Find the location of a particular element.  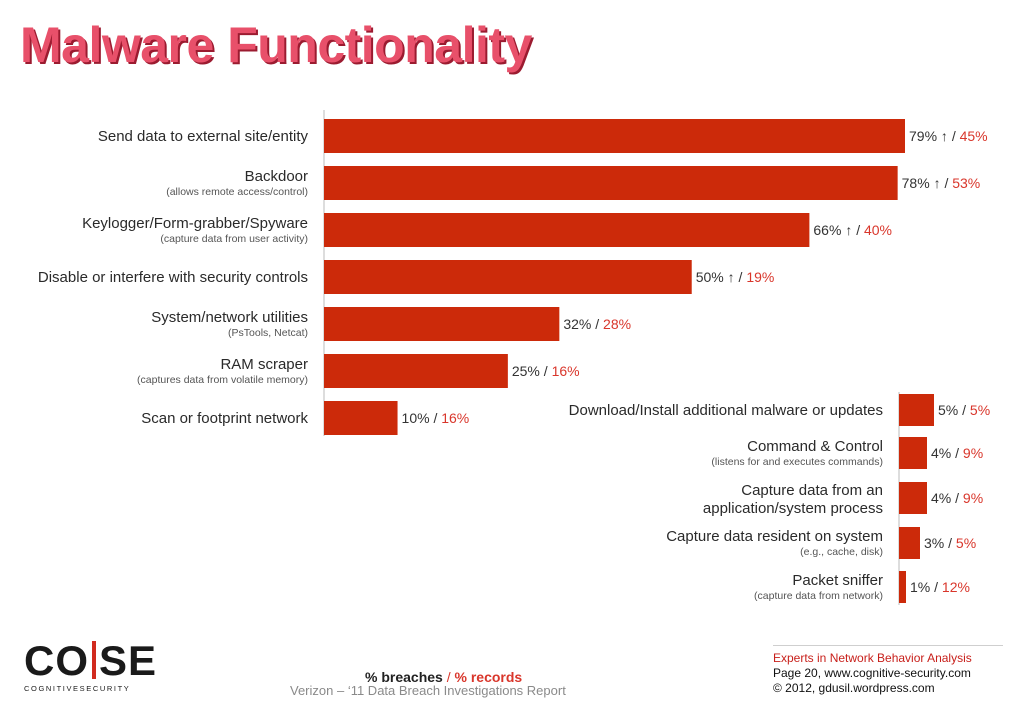

logo-tagline: COGNITIVESECURITY is located at coordinates (77, 688).